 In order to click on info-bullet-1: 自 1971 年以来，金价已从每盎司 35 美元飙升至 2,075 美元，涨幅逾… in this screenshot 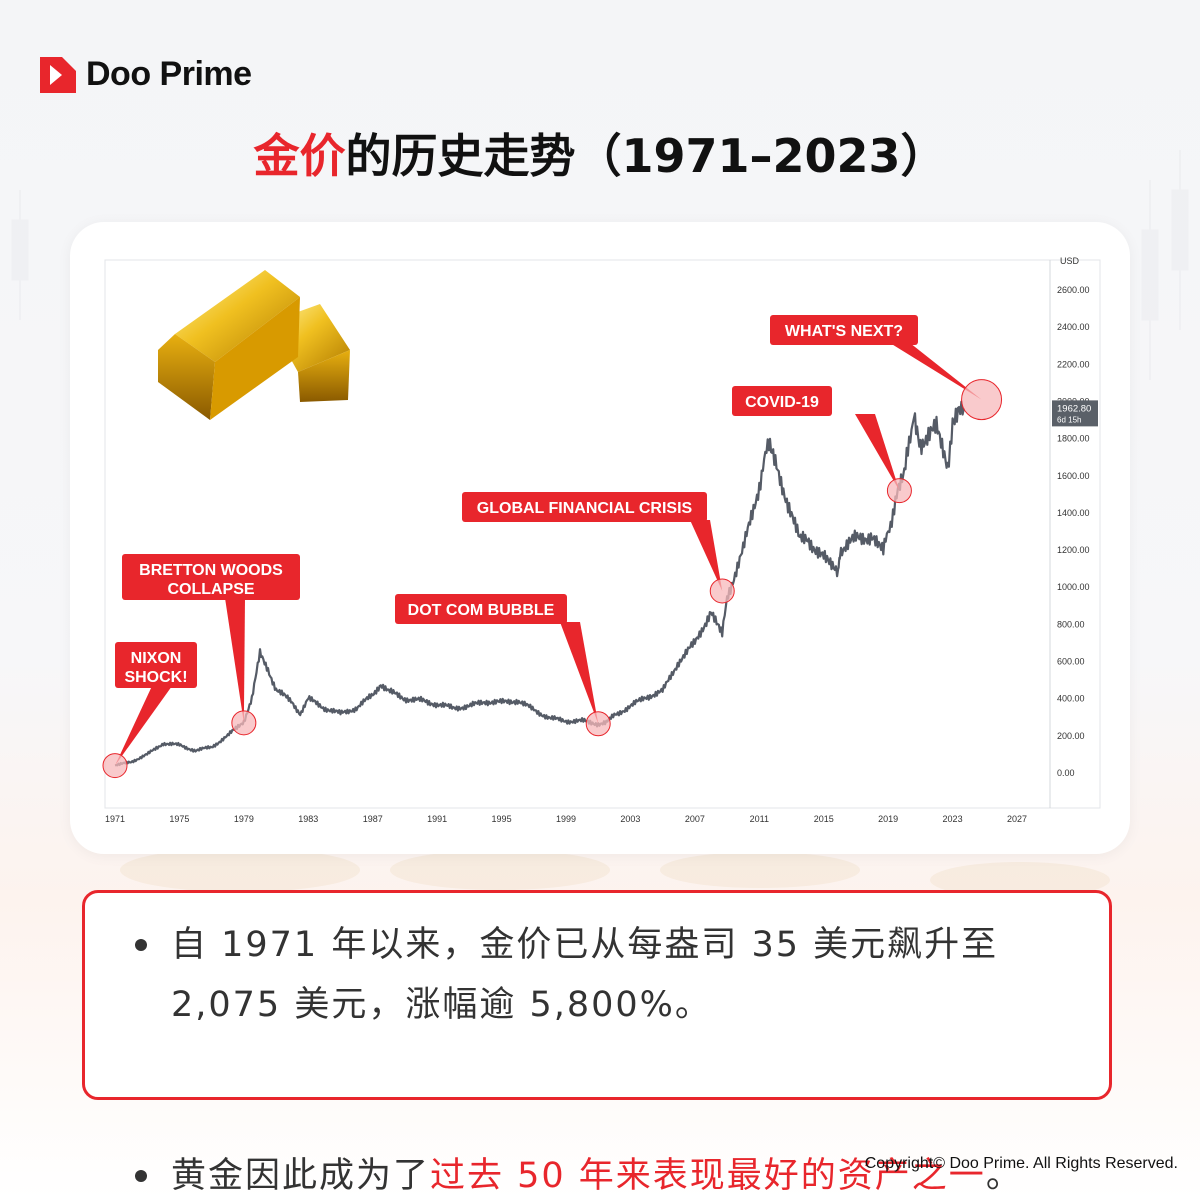, I will do `click(605, 975)`.